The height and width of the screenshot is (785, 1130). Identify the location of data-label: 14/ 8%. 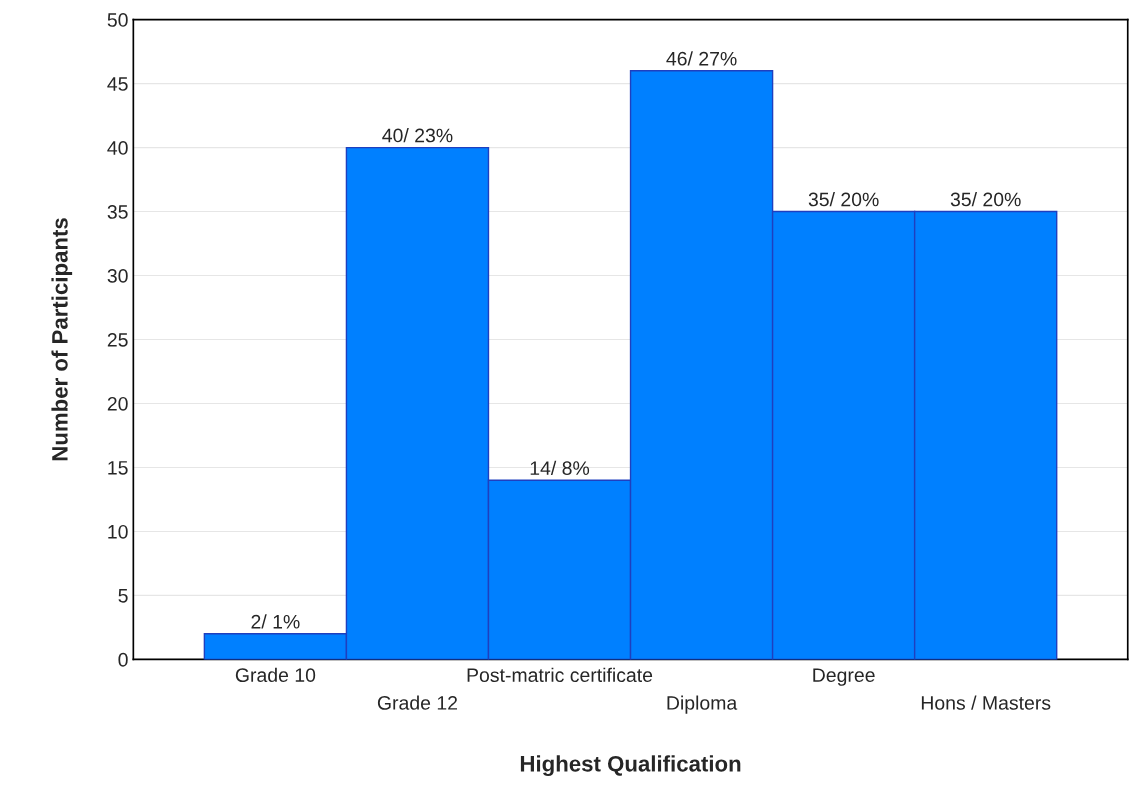
(560, 468).